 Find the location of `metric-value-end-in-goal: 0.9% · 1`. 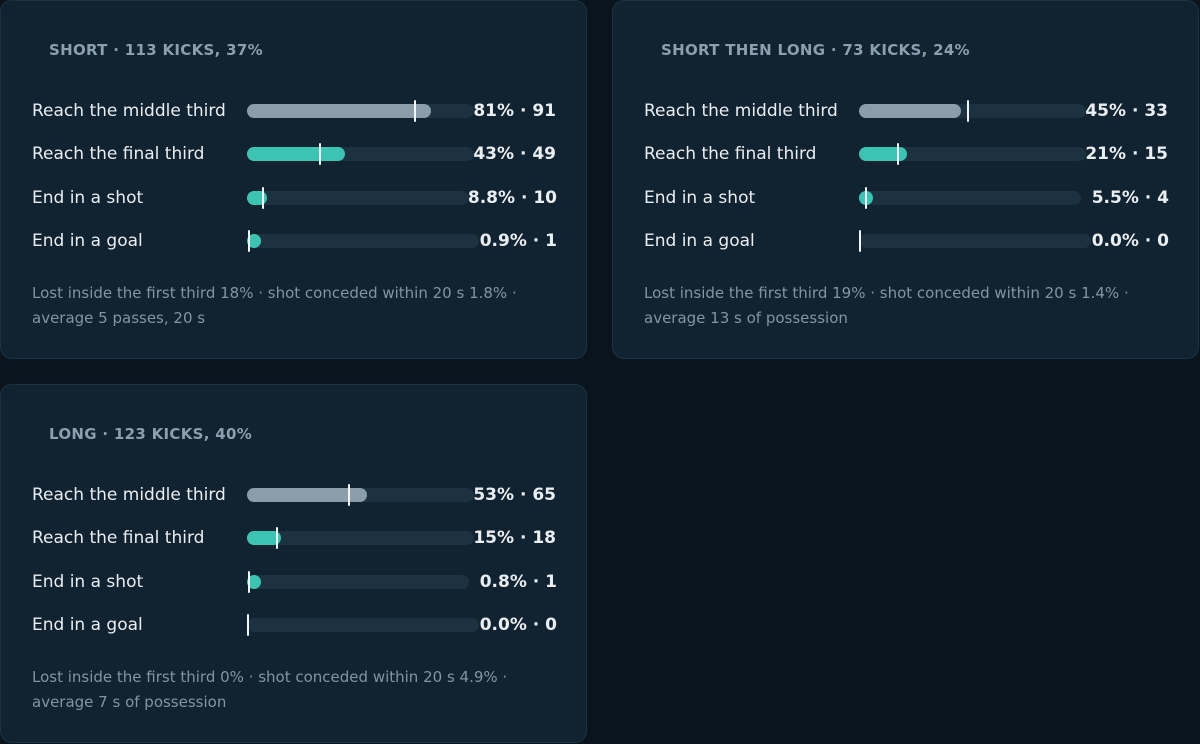

metric-value-end-in-goal: 0.9% · 1 is located at coordinates (518, 241).